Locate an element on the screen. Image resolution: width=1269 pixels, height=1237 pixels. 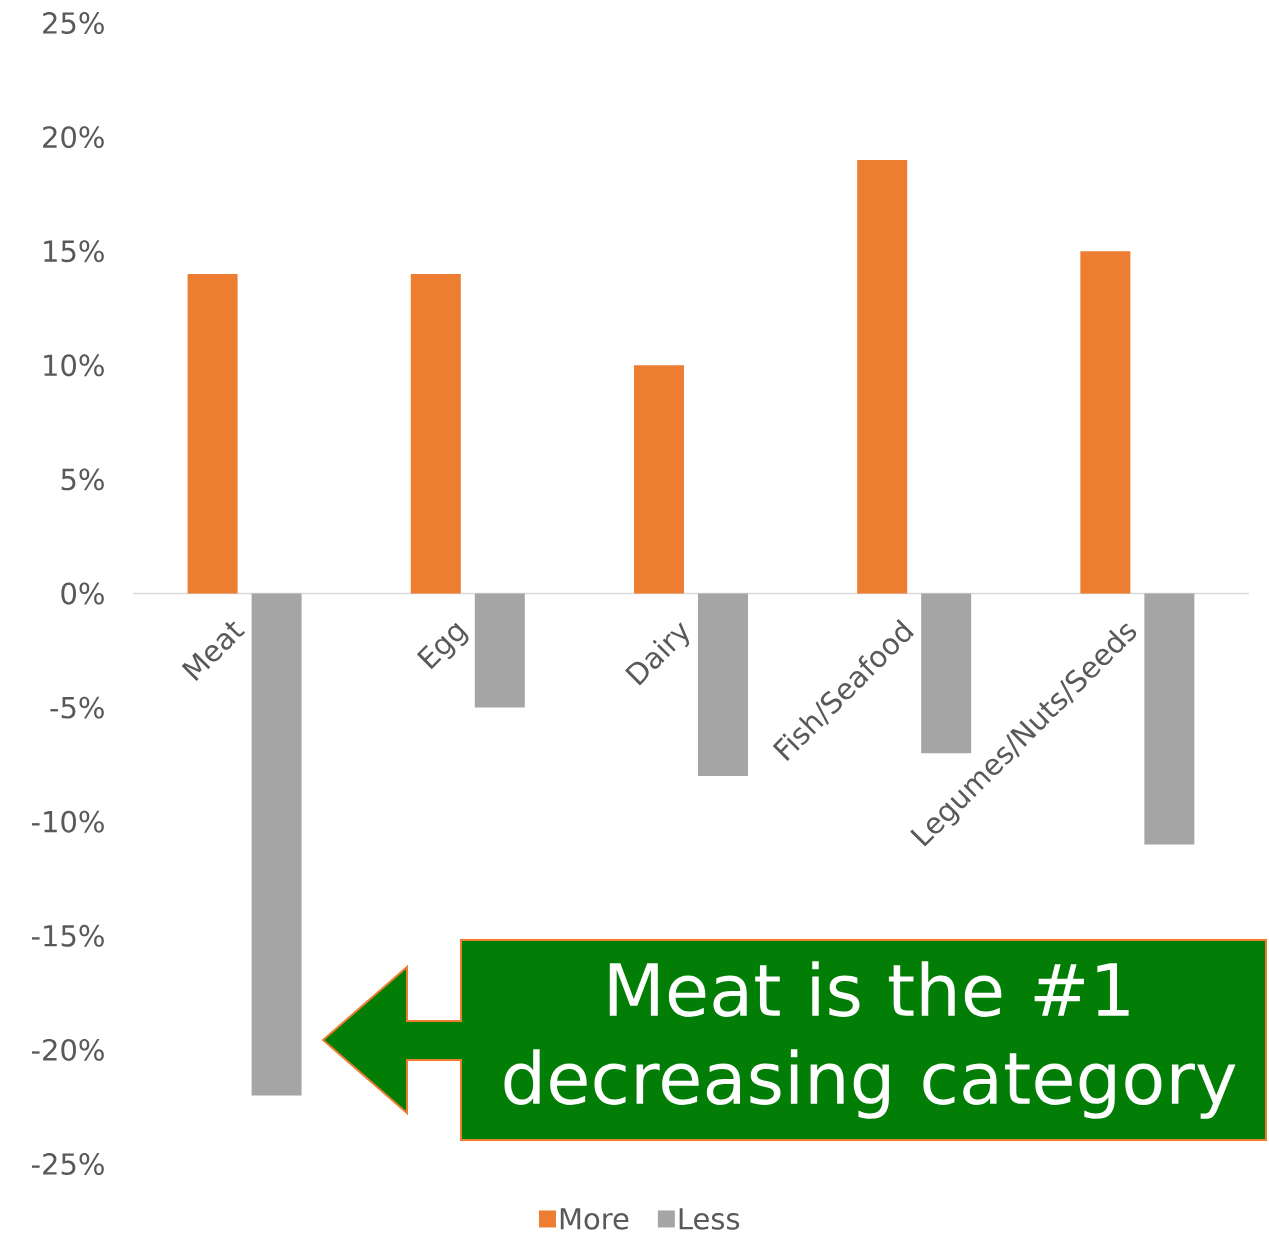
y-tick-label: 20% is located at coordinates (73, 137).